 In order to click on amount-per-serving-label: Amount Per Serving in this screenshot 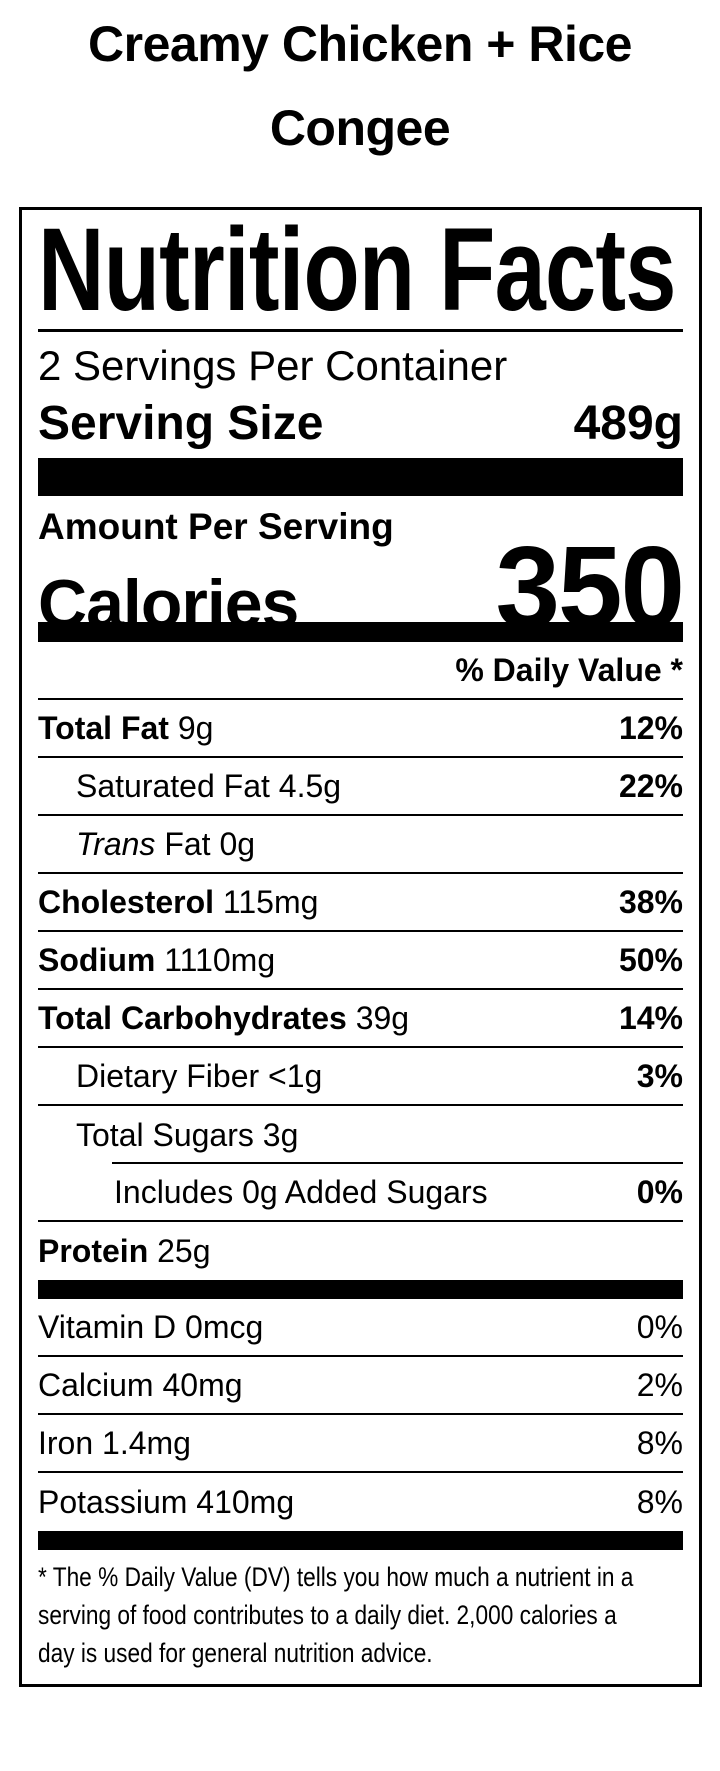, I will do `click(216, 526)`.